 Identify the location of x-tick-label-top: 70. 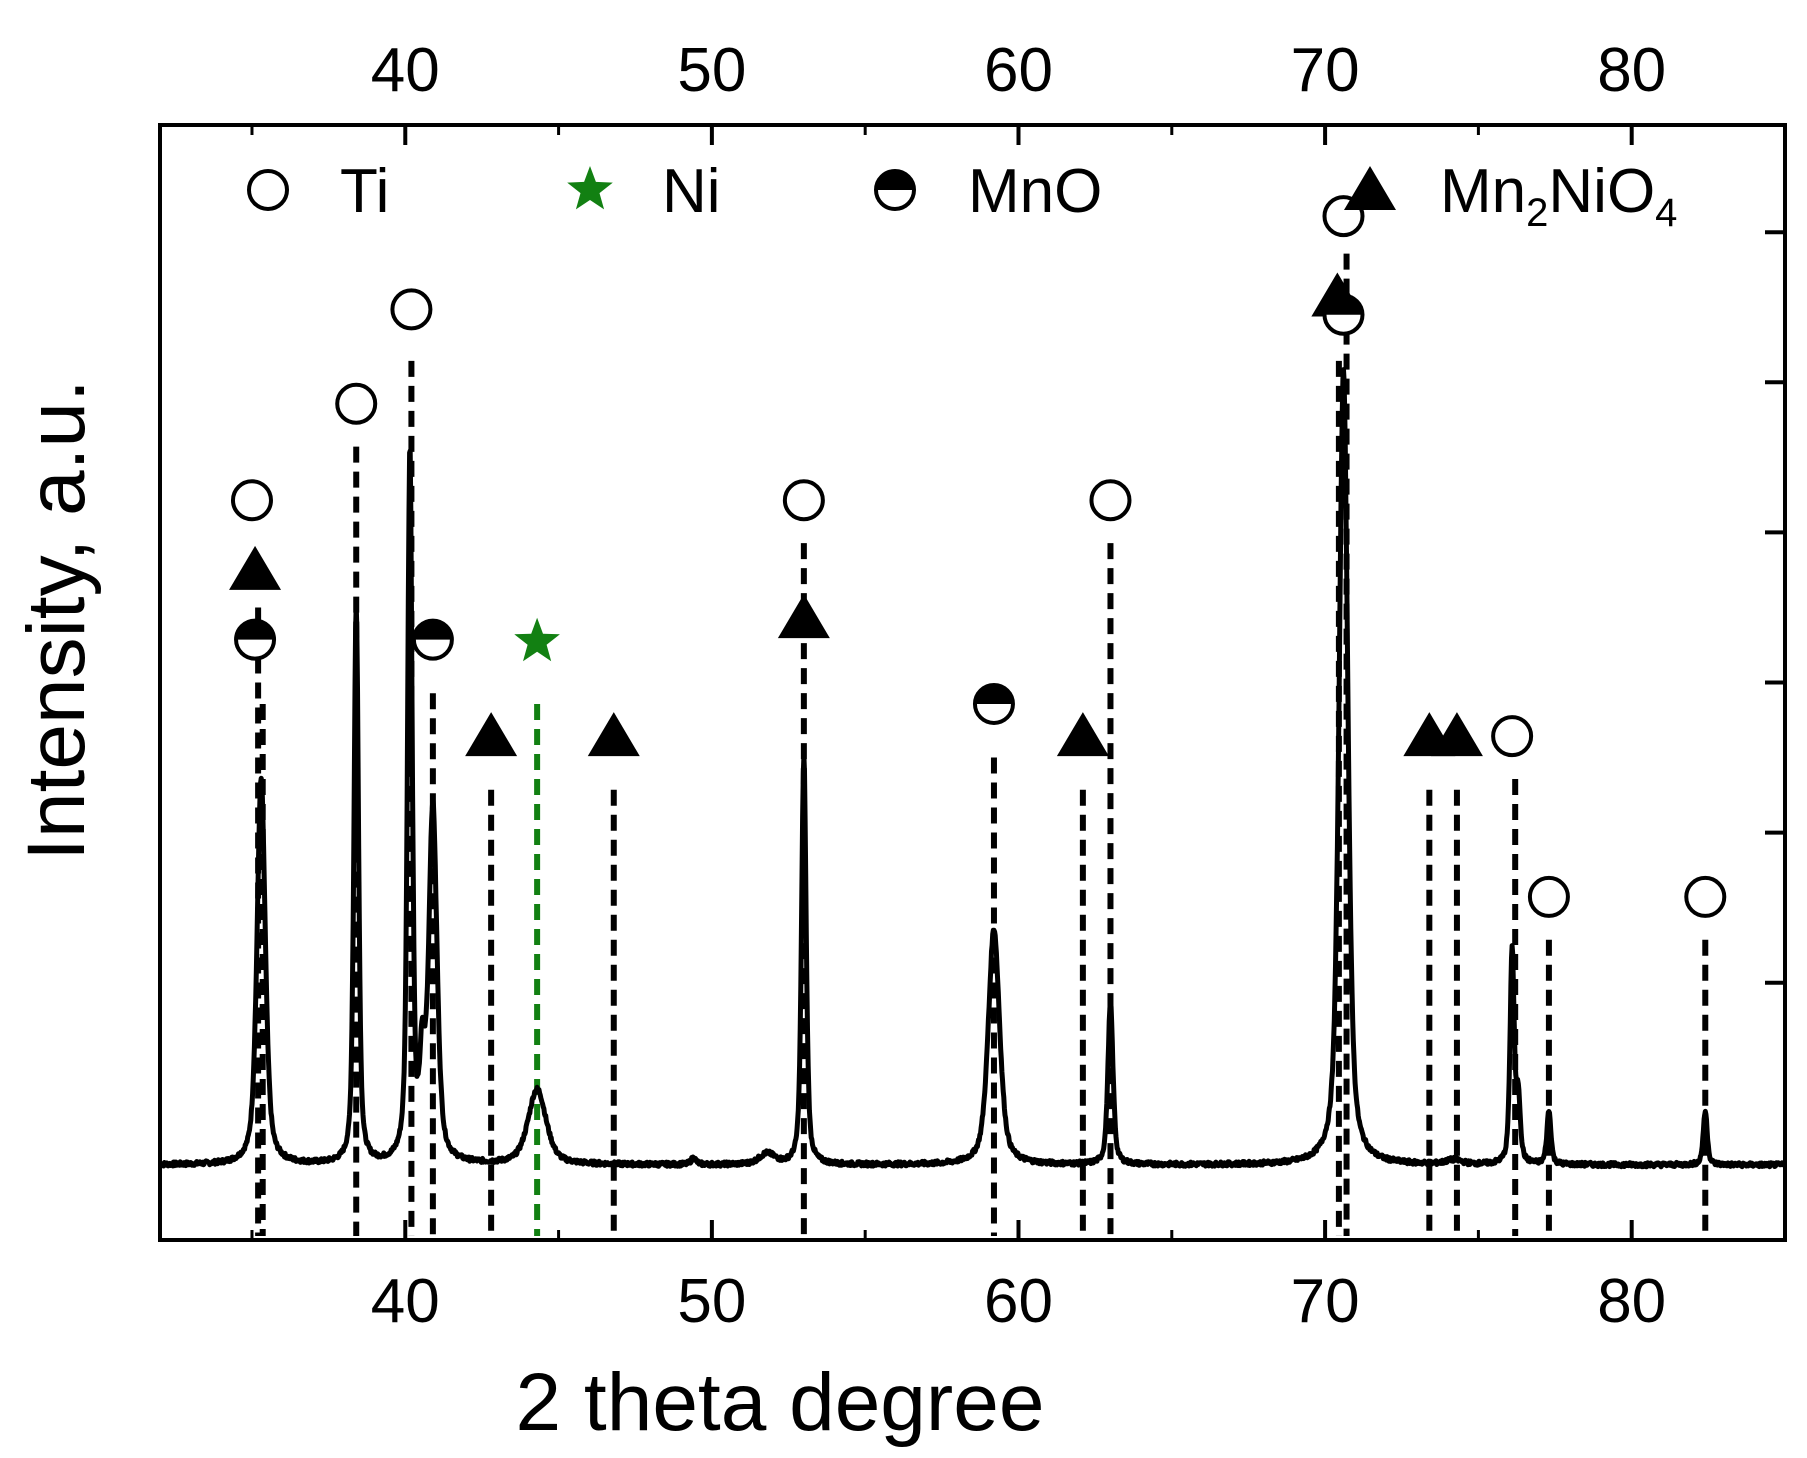
(1325, 70).